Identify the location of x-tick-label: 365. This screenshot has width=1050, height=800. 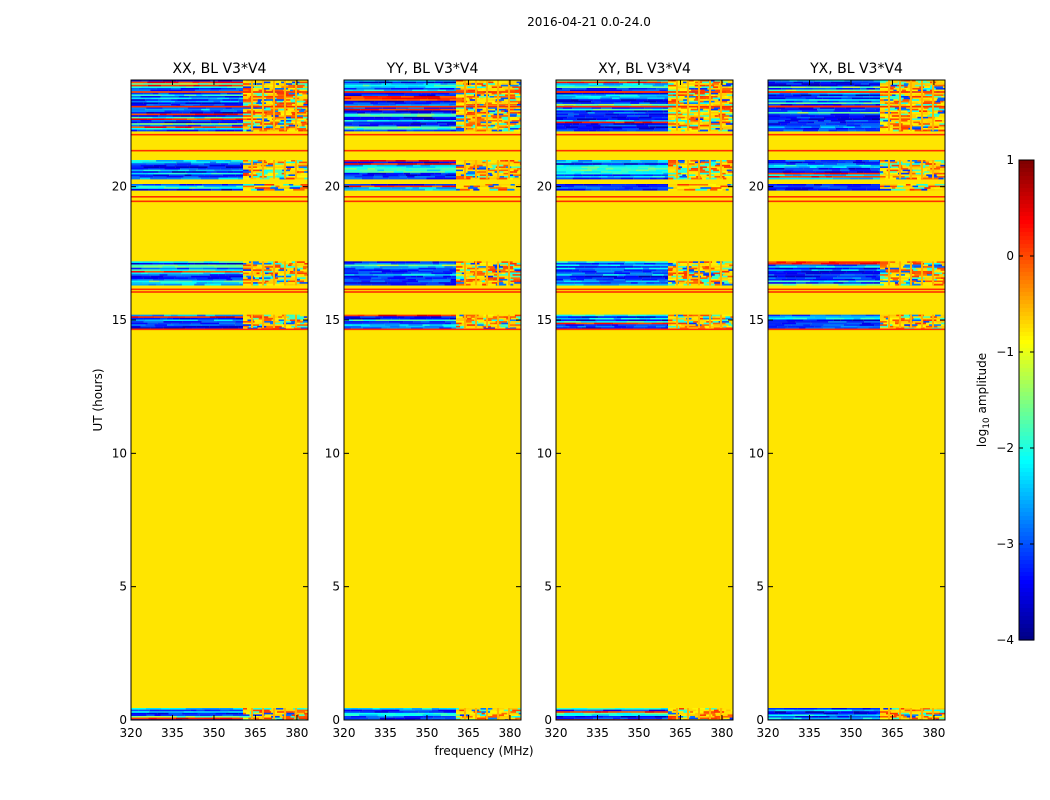
(255, 733).